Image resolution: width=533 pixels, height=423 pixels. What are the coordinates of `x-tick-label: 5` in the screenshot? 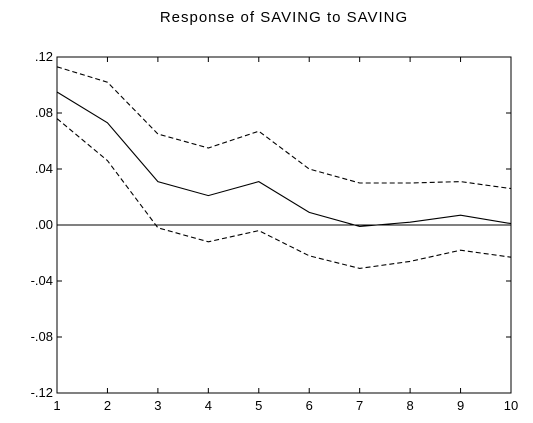 It's located at (258, 405).